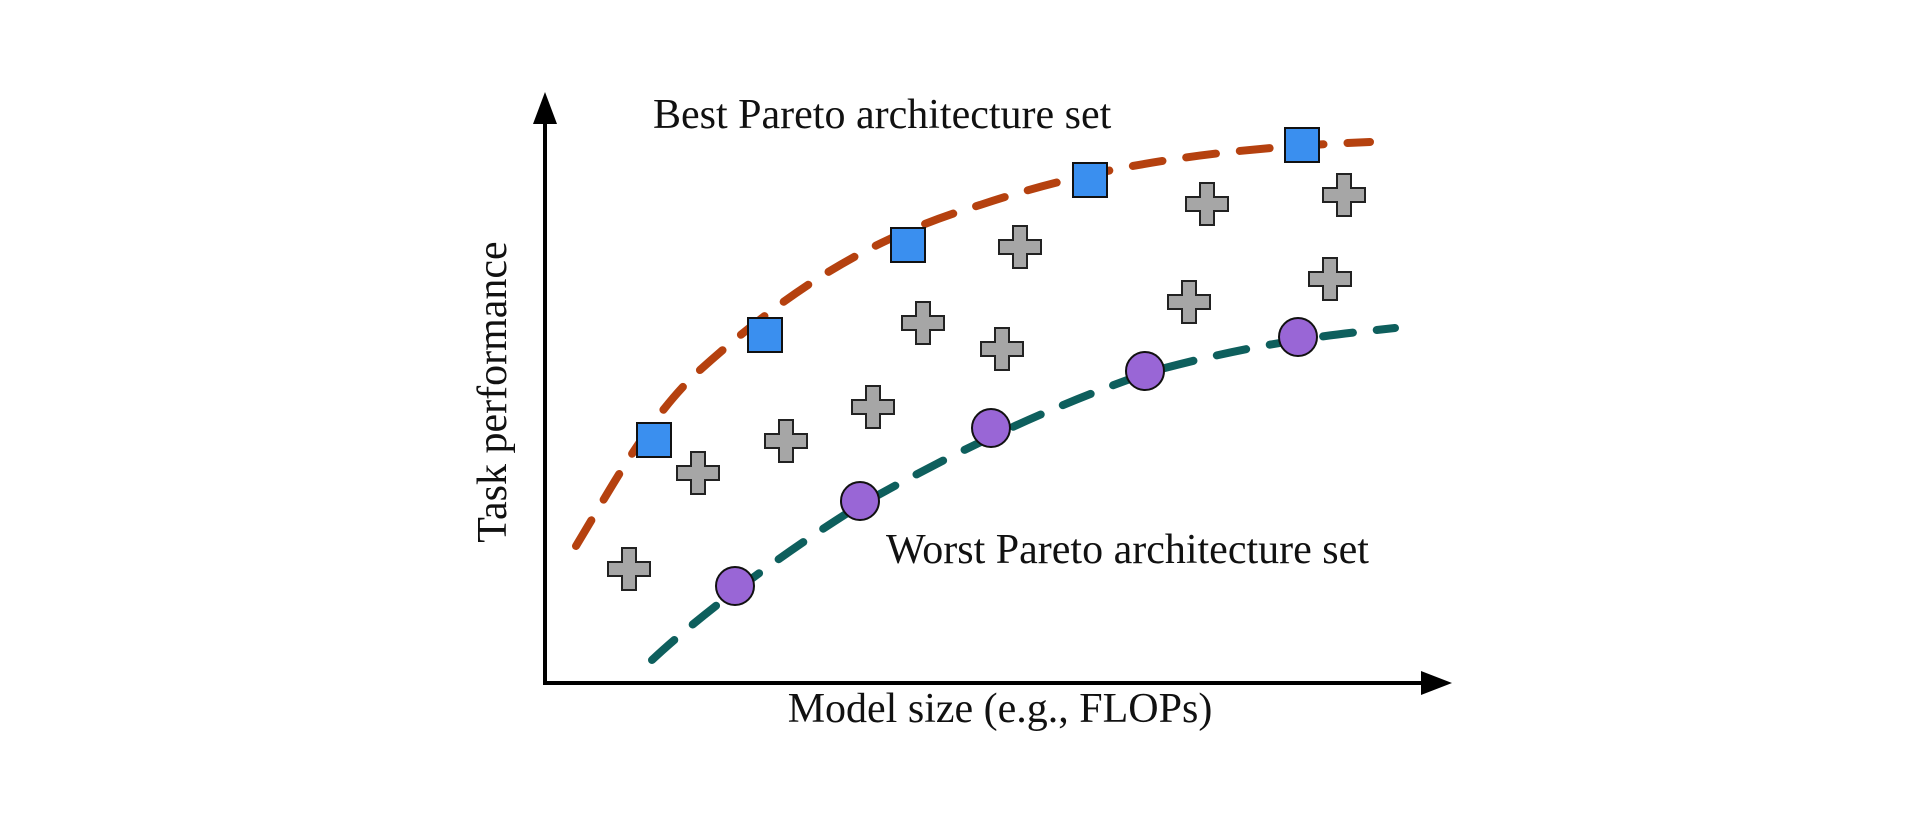 This screenshot has width=1920, height=822. What do you see at coordinates (1016, 461) in the screenshot?
I see `worst-architectures` at bounding box center [1016, 461].